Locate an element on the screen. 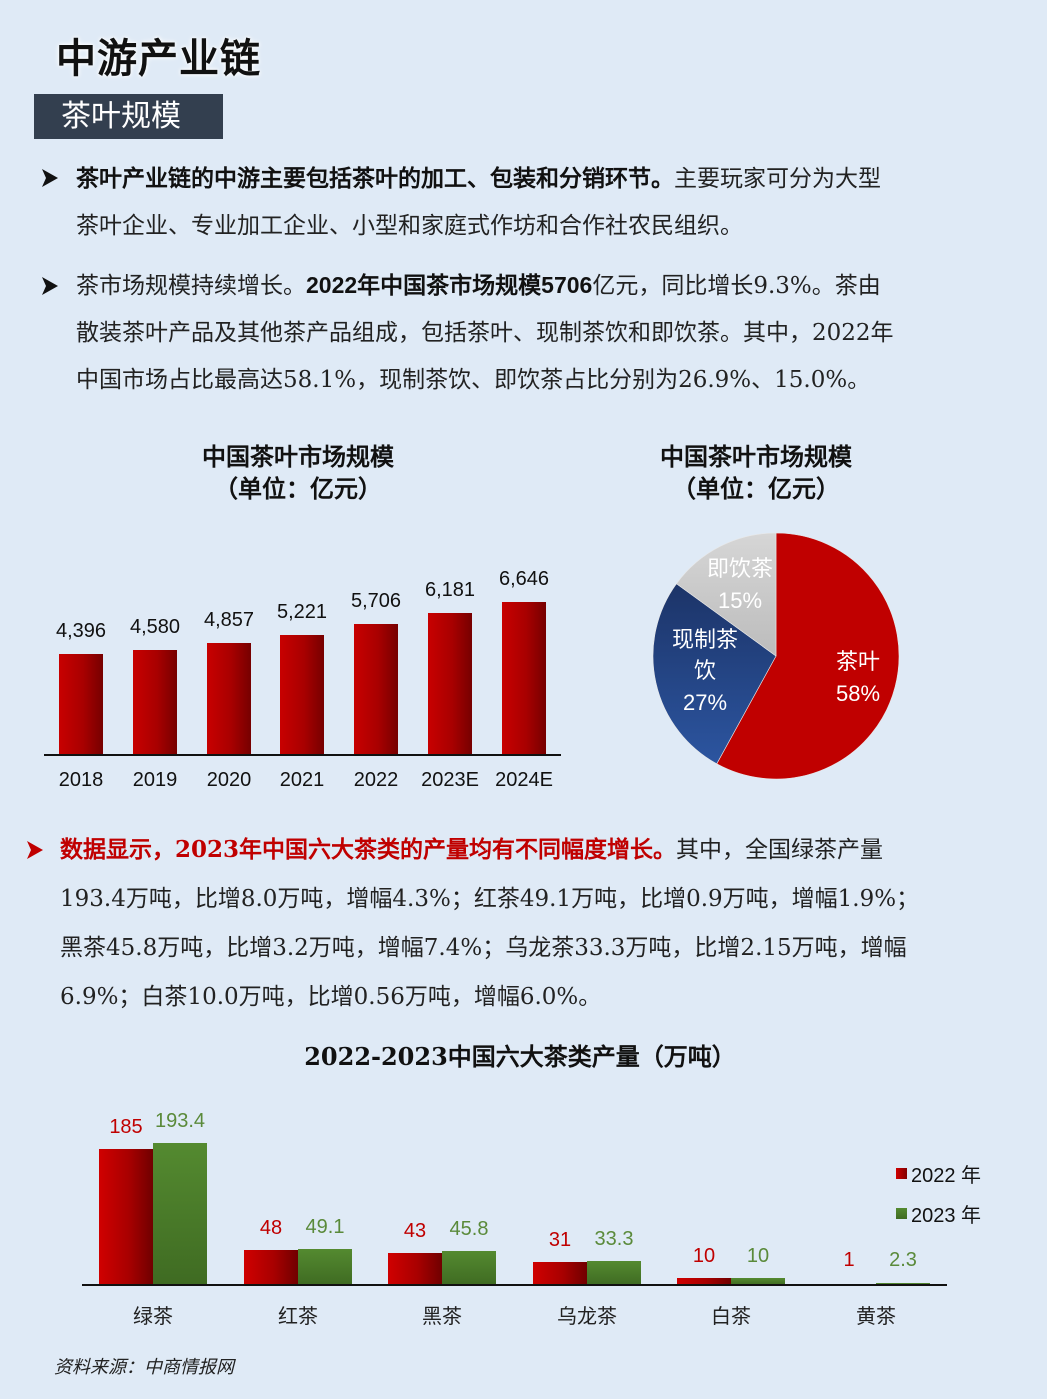  x-tick-label: 2020 is located at coordinates (229, 780).